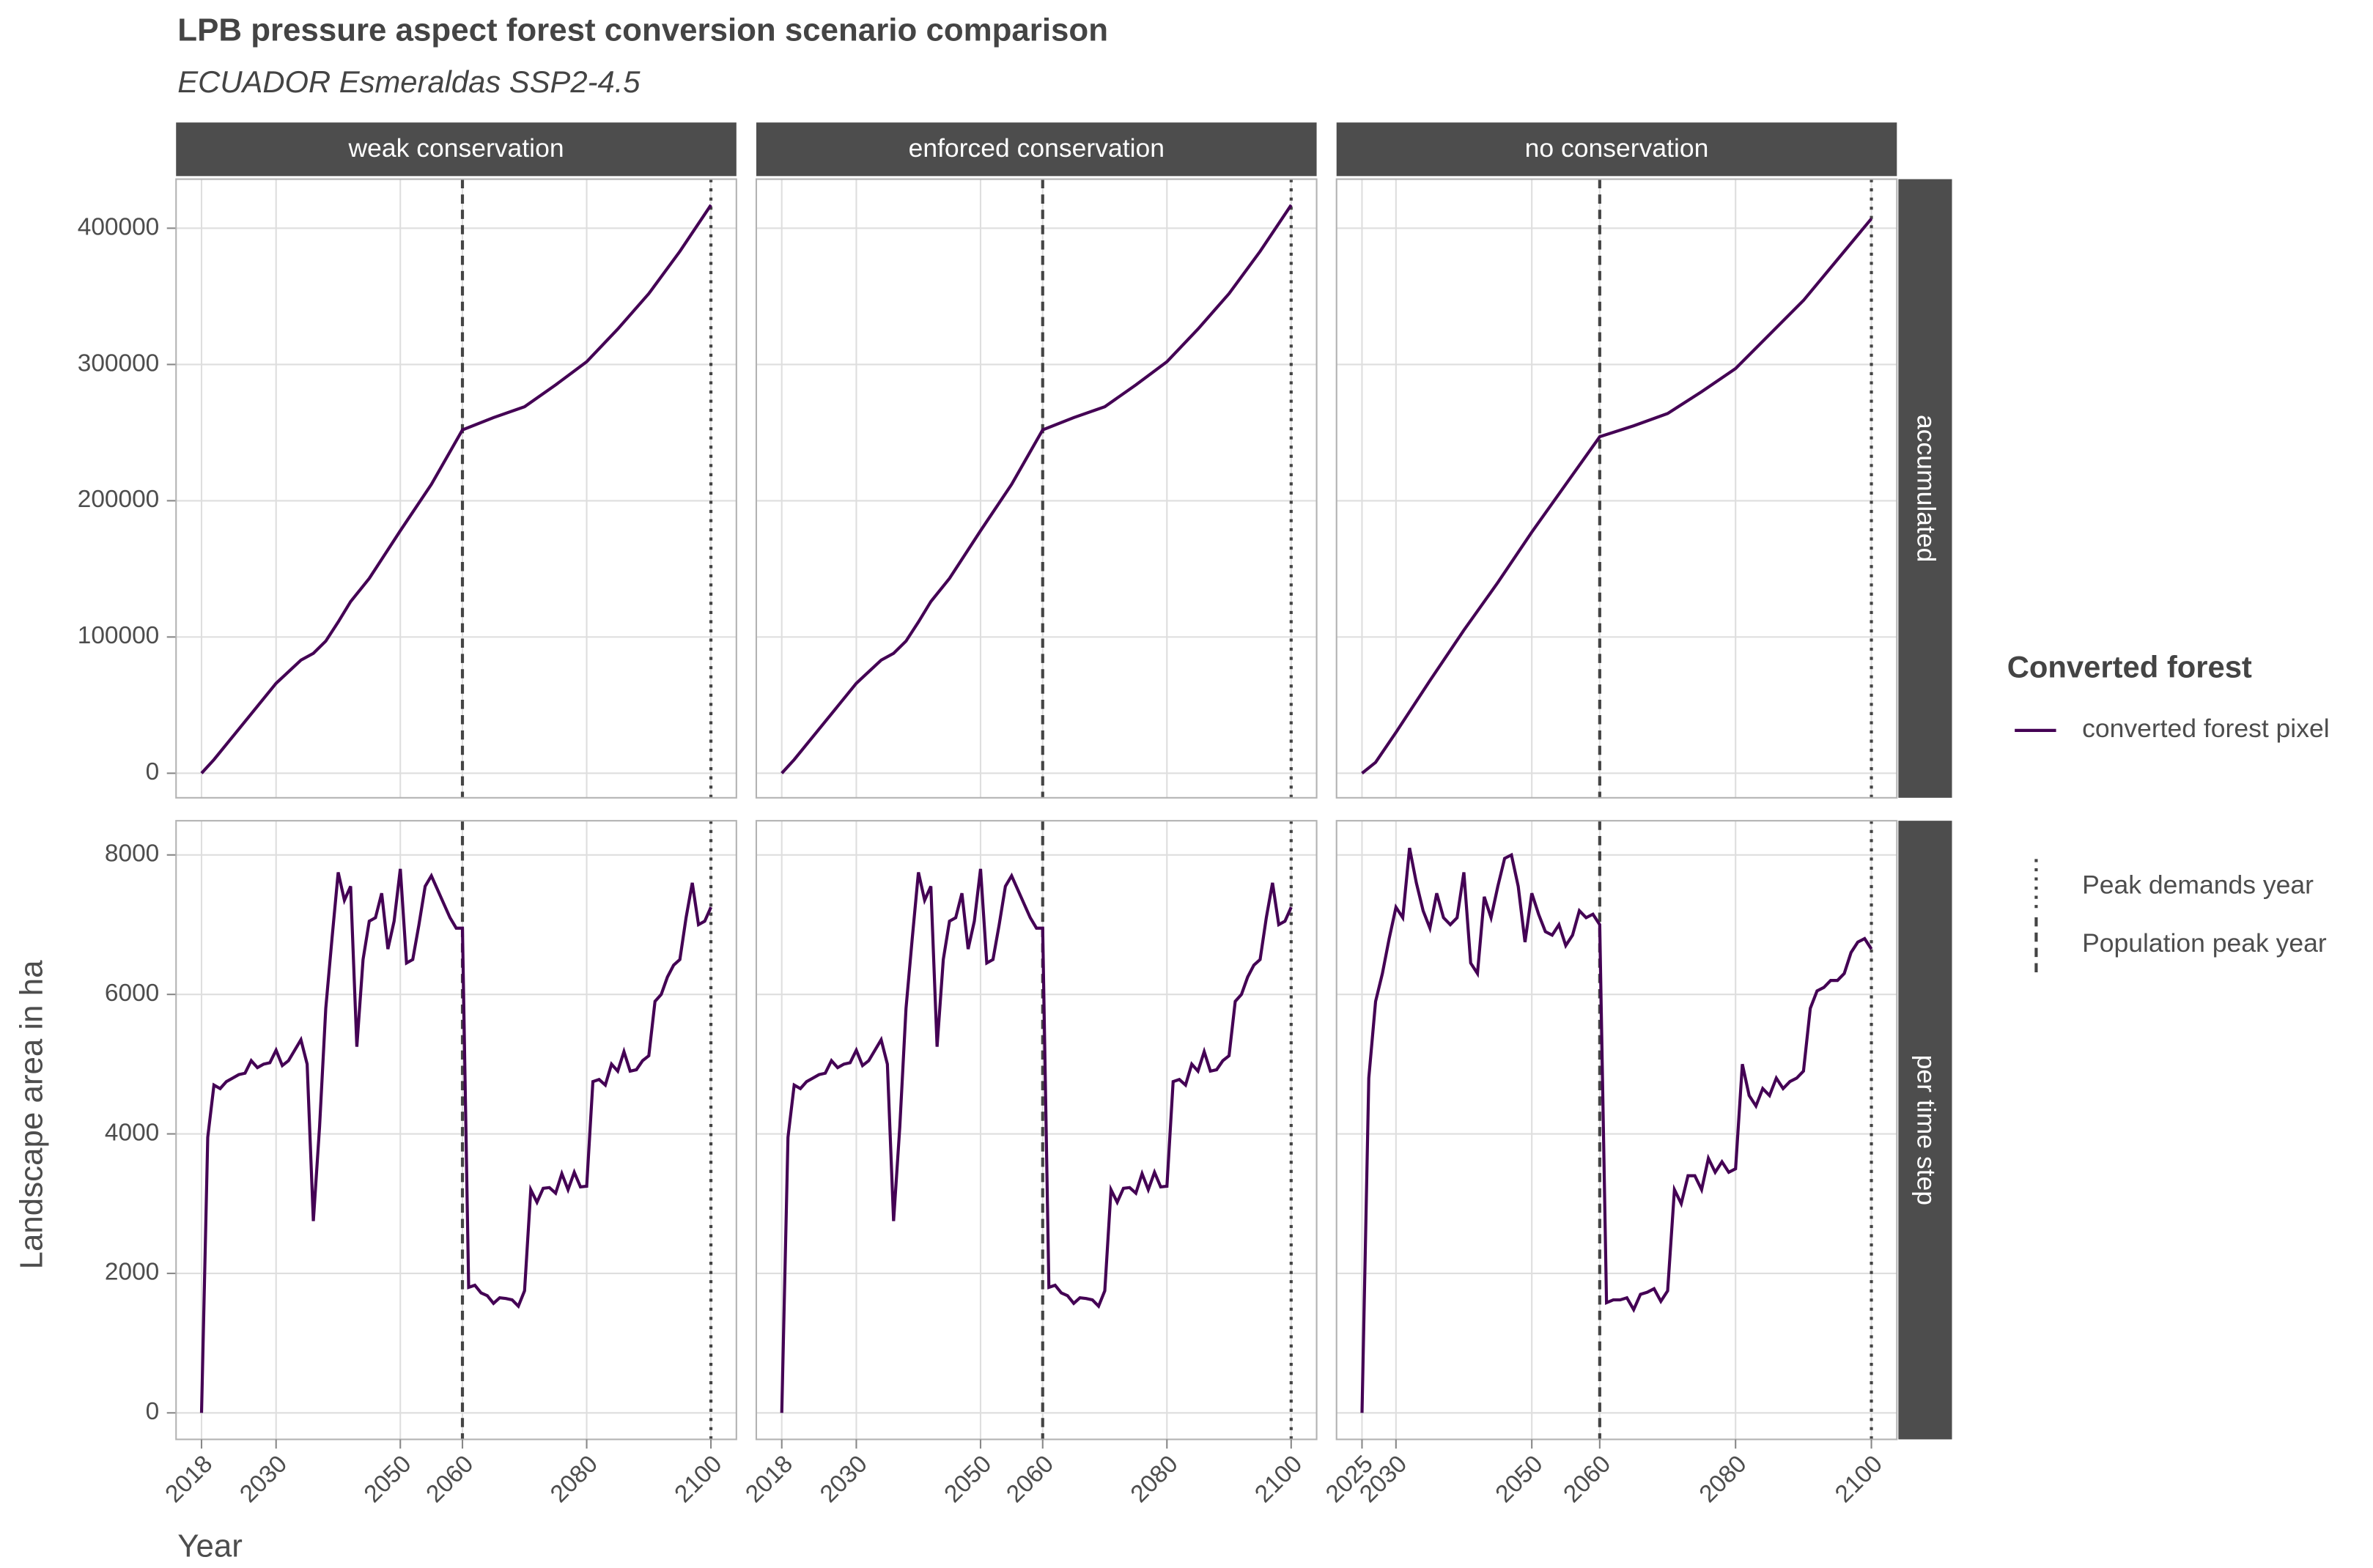 The image size is (2373, 1568). What do you see at coordinates (119, 227) in the screenshot?
I see `y-tick-label: 400000` at bounding box center [119, 227].